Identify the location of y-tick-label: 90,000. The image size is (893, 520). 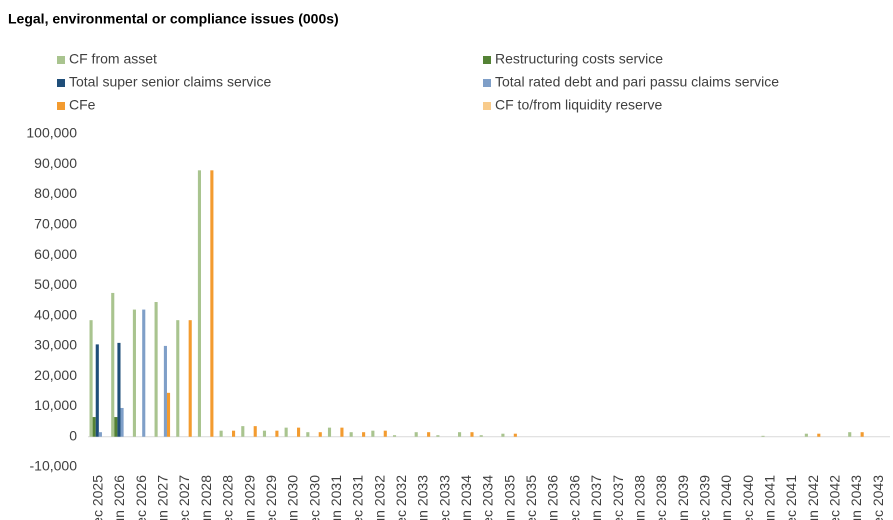
(55, 163).